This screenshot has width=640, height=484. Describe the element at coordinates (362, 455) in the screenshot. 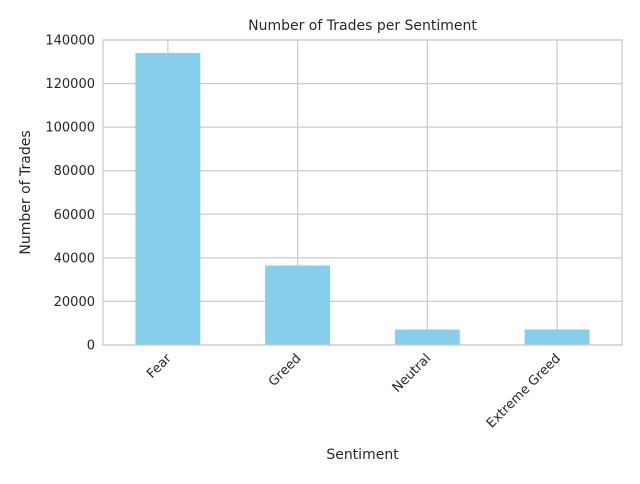

I see `x-axis-label: Sentiment` at that location.